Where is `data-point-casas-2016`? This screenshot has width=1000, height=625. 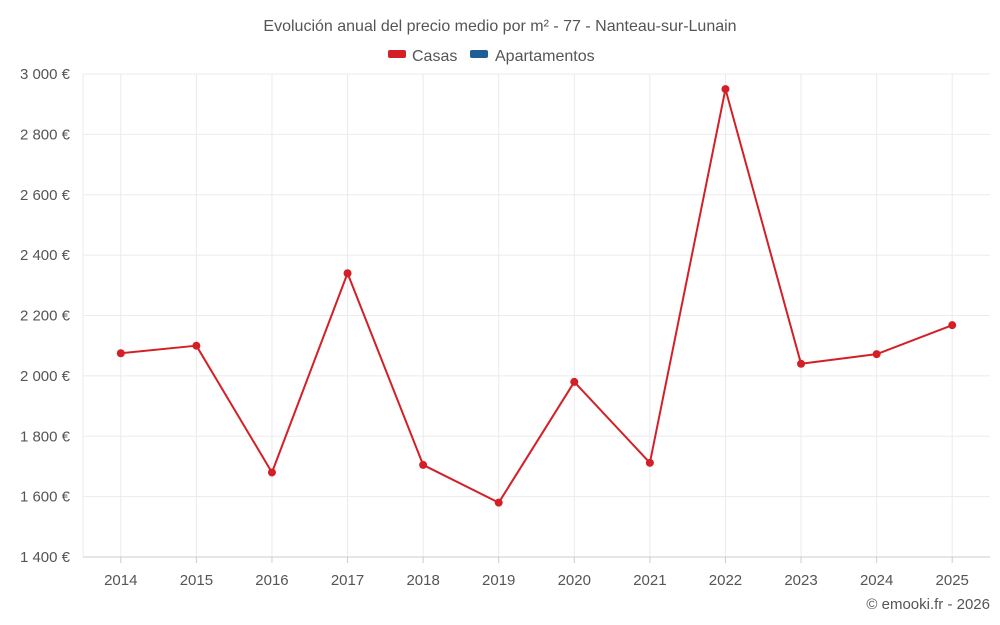 data-point-casas-2016 is located at coordinates (271, 472).